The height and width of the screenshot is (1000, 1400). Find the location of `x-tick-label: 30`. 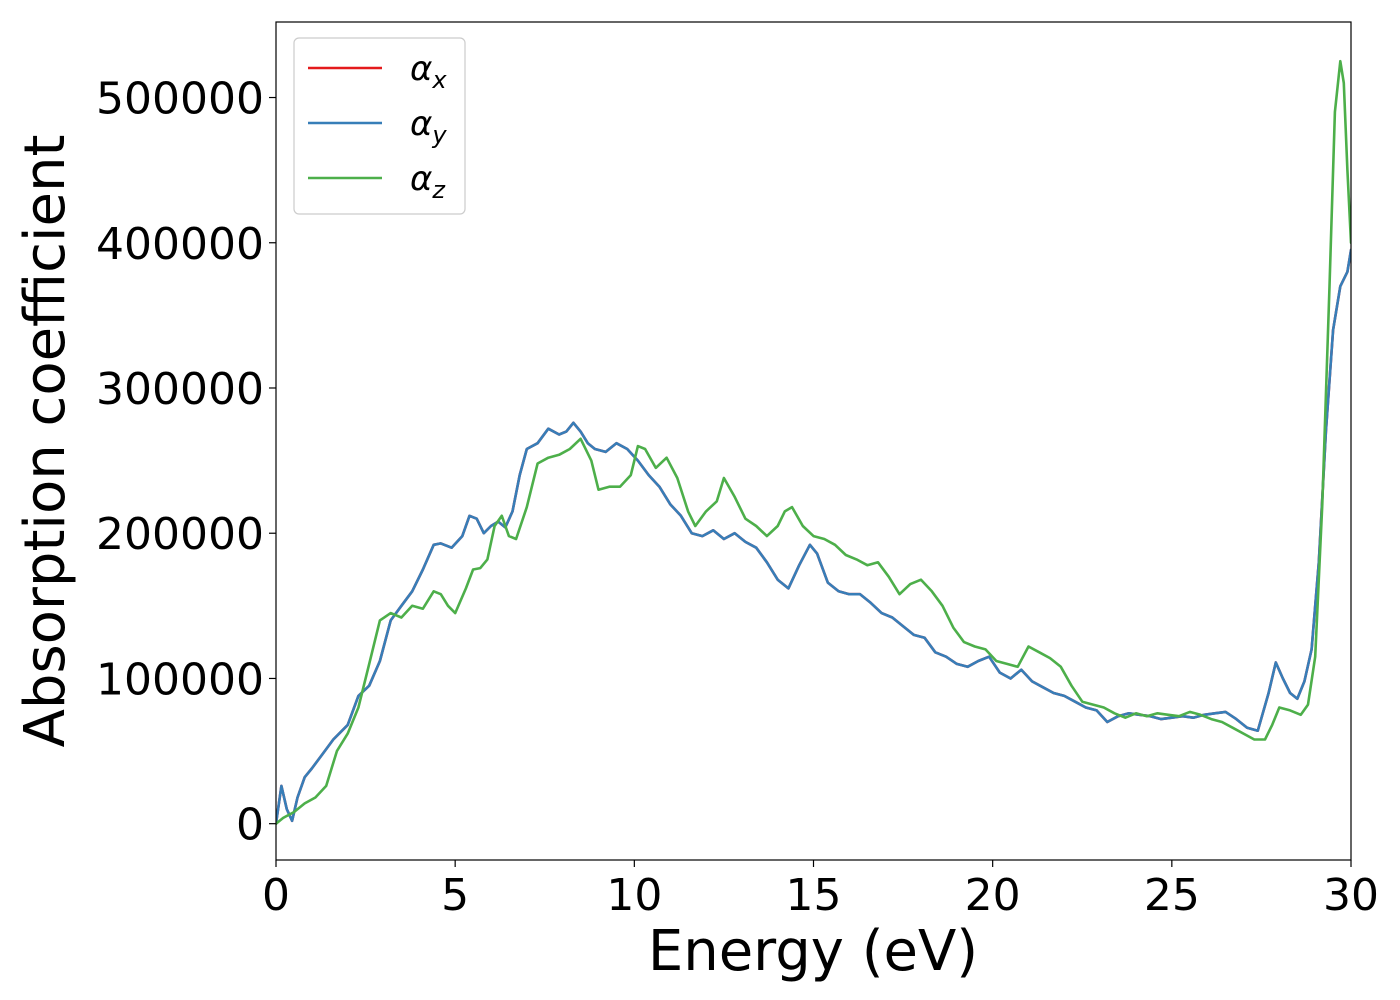

x-tick-label: 30 is located at coordinates (1351, 895).